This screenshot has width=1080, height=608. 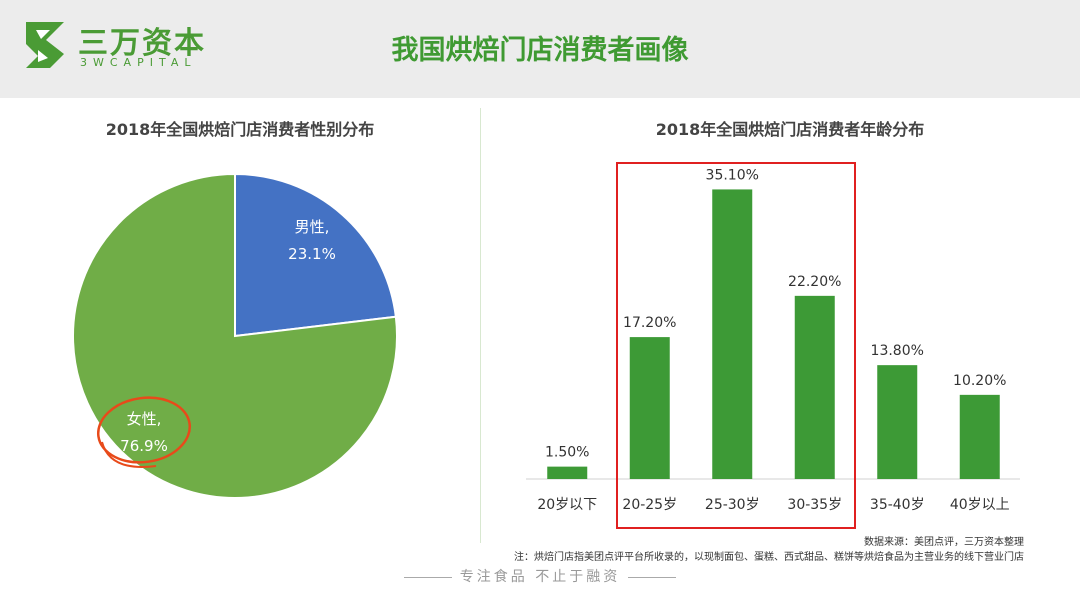 I want to click on pie-label-female-value: 76.9%, so click(x=144, y=446).